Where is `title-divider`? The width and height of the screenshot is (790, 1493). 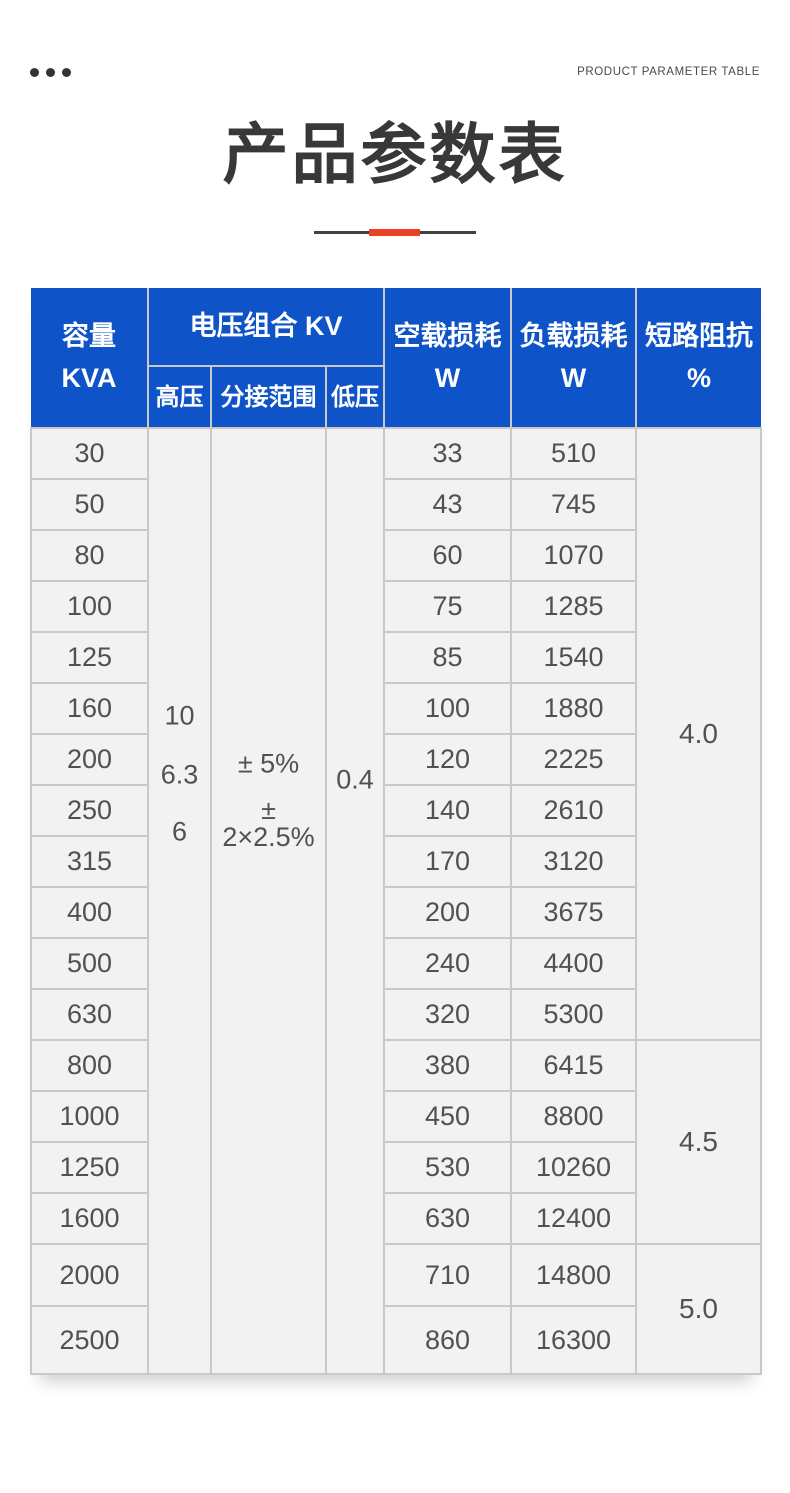 title-divider is located at coordinates (395, 233).